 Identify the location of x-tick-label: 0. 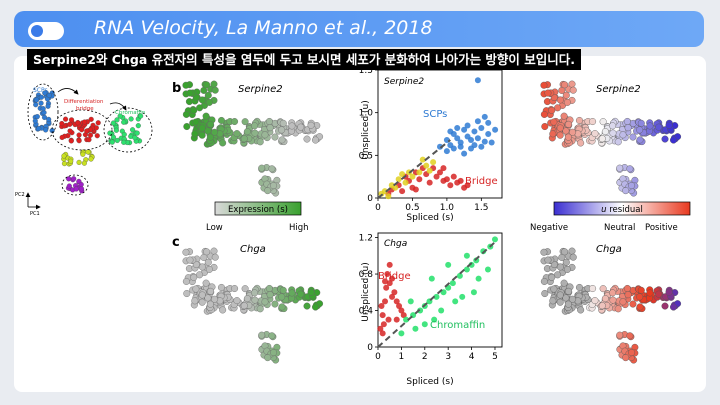
(378, 208).